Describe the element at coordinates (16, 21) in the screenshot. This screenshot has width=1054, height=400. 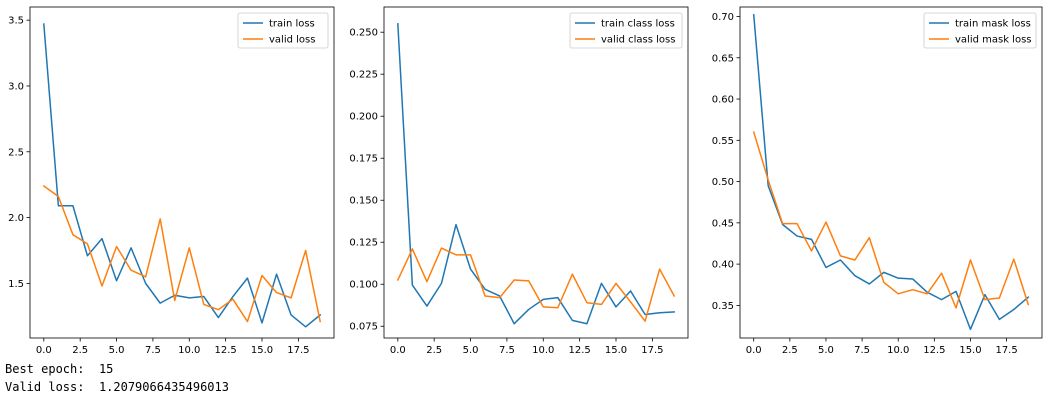
I see `y-tick-label: 3.5` at that location.